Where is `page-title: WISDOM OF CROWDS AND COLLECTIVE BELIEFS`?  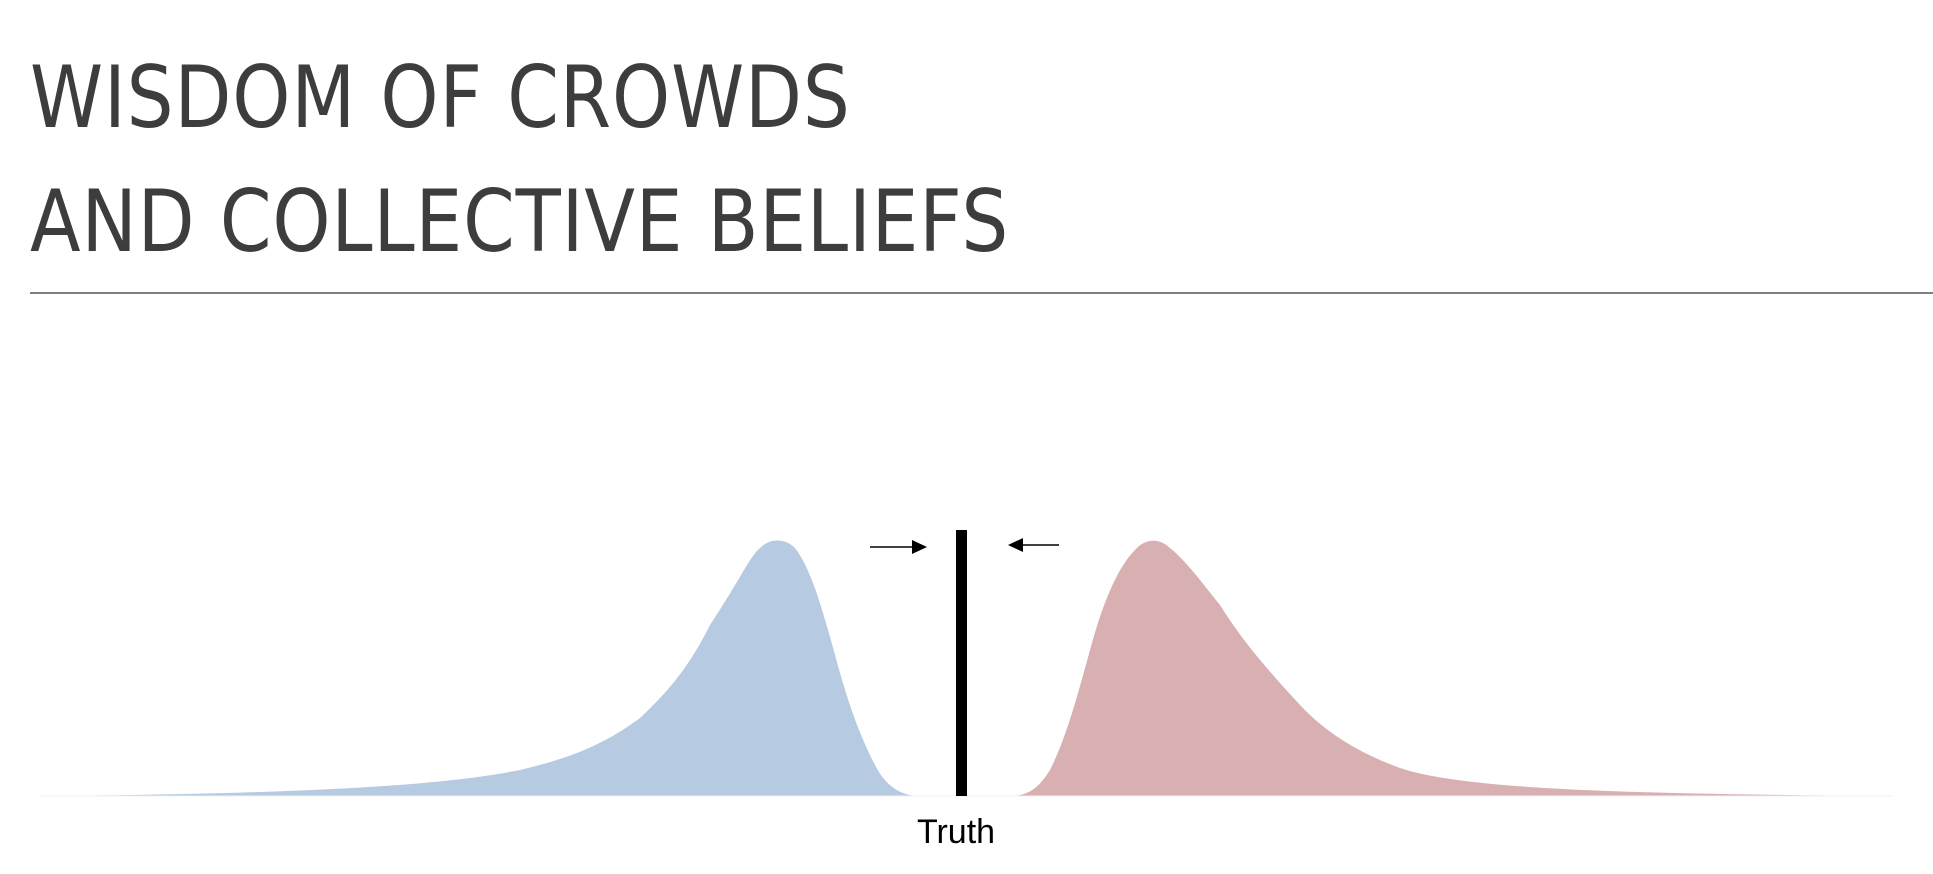
page-title: WISDOM OF CROWDS AND COLLECTIVE BELIEFS is located at coordinates (519, 160).